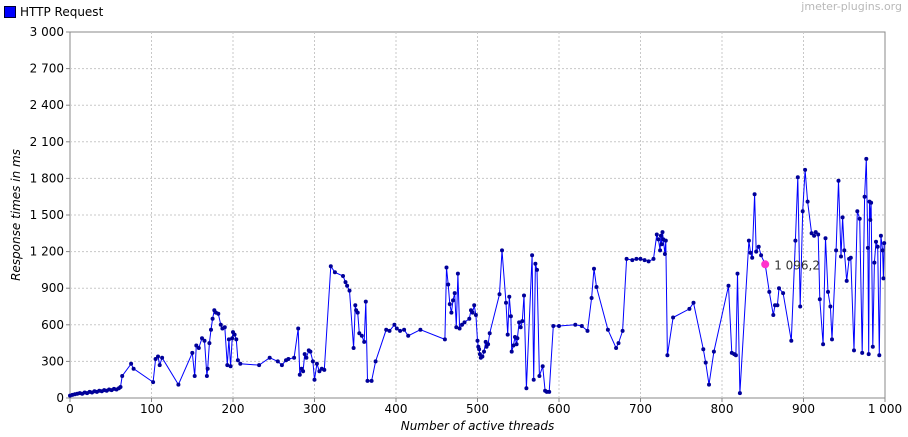  Describe the element at coordinates (60, 398) in the screenshot. I see `y-tick-label: 0` at that location.